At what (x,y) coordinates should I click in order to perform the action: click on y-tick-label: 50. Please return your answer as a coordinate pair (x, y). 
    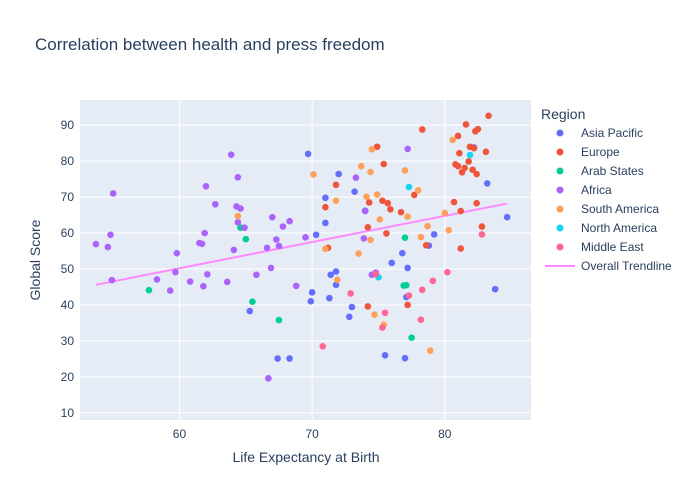
    Looking at the image, I should click on (68, 269).